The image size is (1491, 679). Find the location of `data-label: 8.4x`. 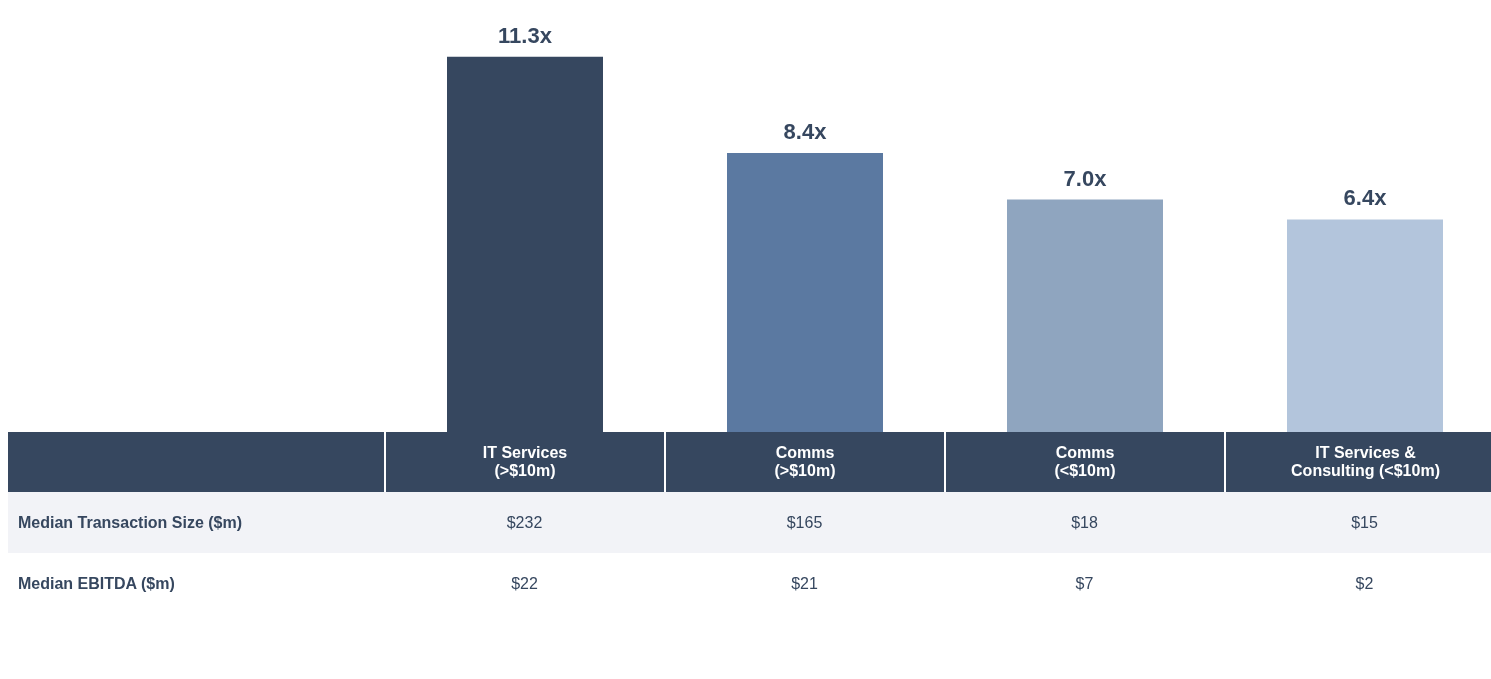

data-label: 8.4x is located at coordinates (805, 132).